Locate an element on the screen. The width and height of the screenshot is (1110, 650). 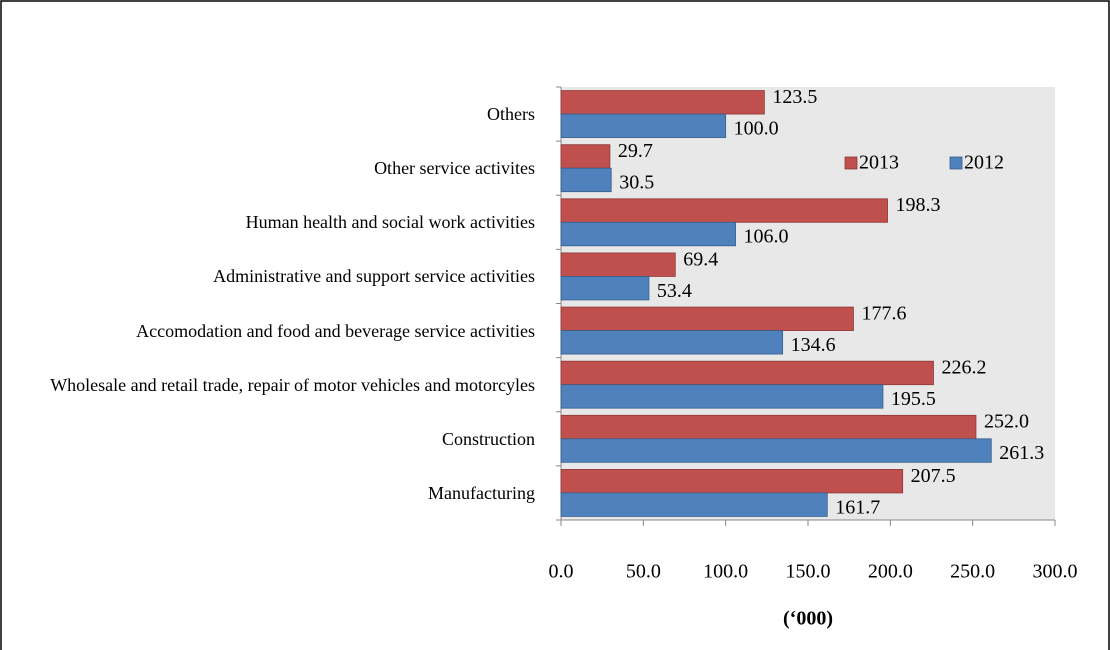
value-label: 161.7 is located at coordinates (857, 507).